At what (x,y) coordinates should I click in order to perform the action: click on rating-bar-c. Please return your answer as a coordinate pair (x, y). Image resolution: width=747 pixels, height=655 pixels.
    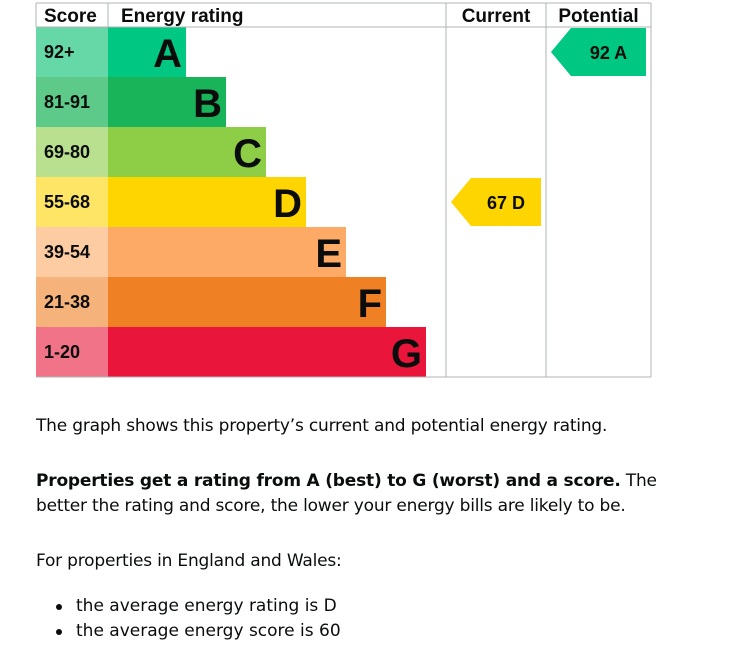
    Looking at the image, I should click on (187, 152).